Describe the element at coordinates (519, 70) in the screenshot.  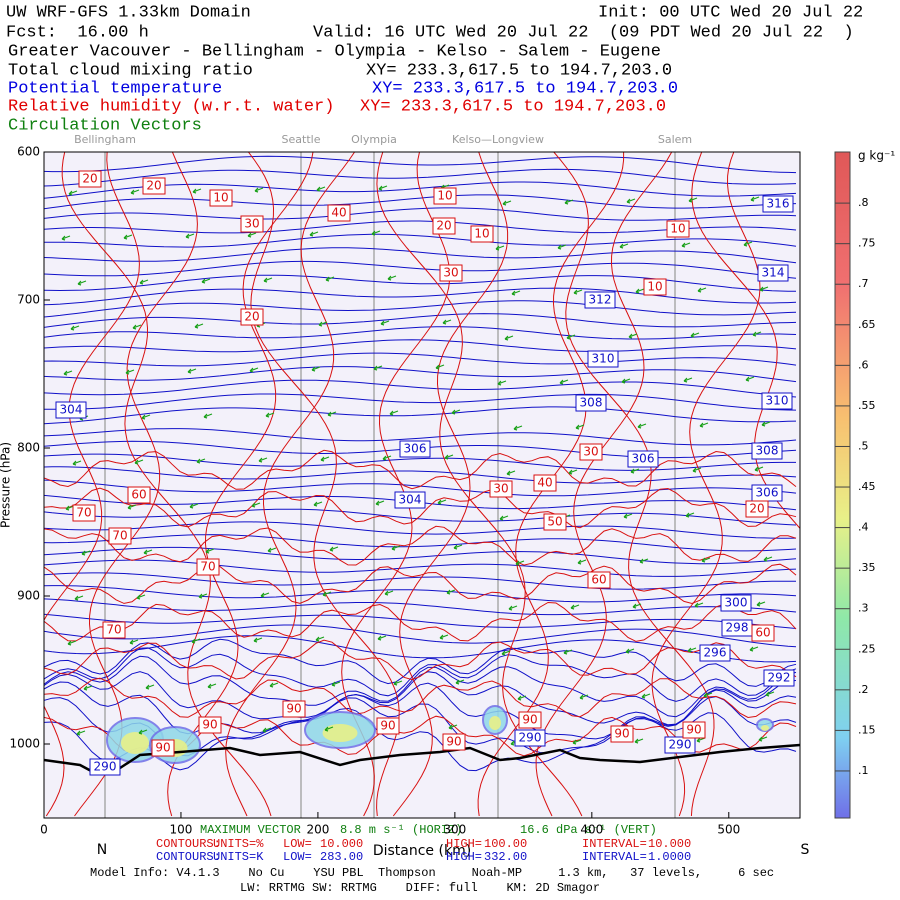
I see `xy-cloud: XY= 233.3,617.5 to 194.7,203.0` at that location.